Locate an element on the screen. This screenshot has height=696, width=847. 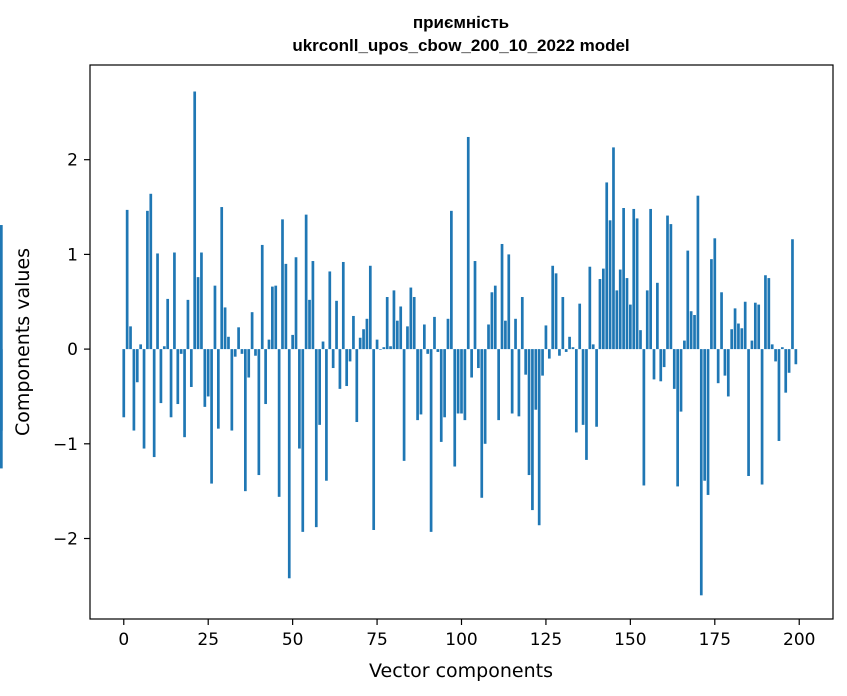
x-ticks: 0 25 50 75 100 125 150 175 200 is located at coordinates (466, 634).